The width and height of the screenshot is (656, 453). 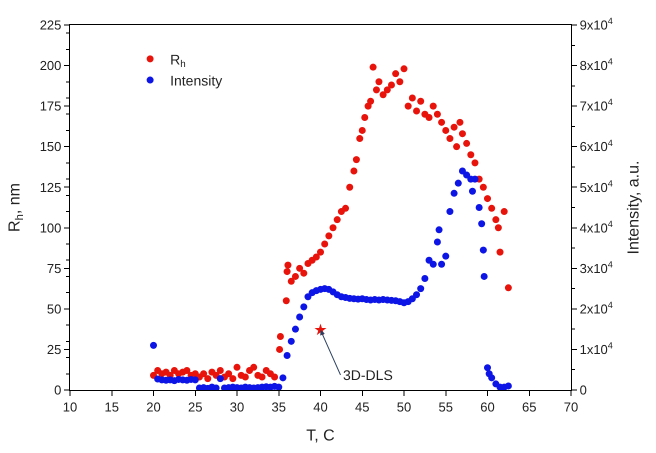 What do you see at coordinates (445, 407) in the screenshot?
I see `x-tick-label: 55` at bounding box center [445, 407].